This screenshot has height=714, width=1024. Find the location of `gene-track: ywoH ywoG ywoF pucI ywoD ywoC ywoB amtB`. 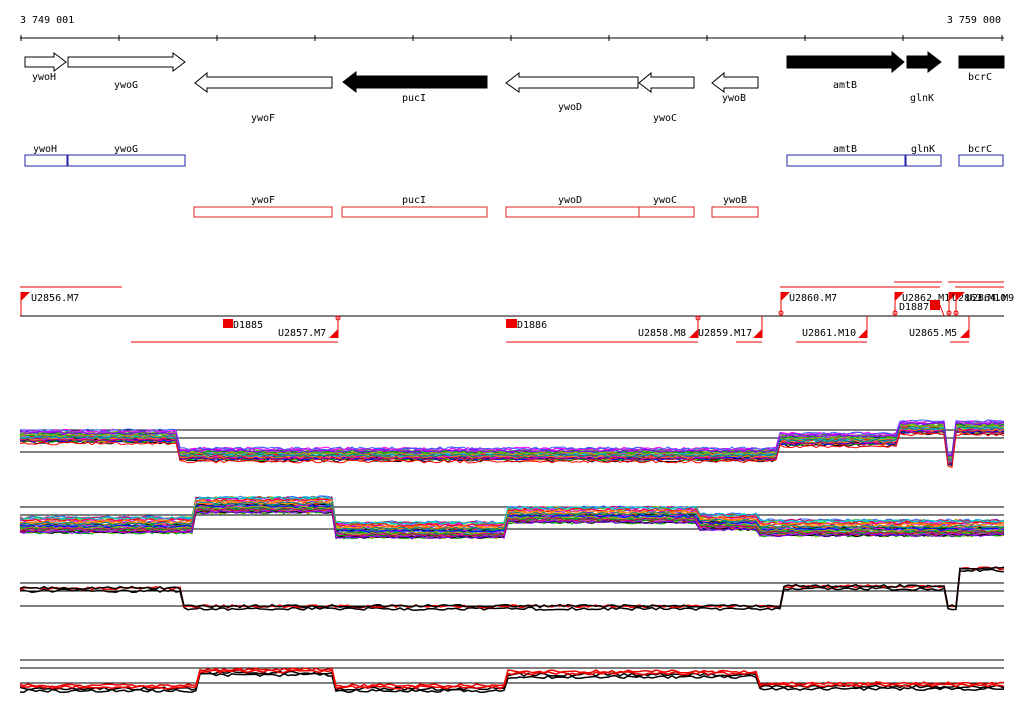

gene-track: ywoH ywoG ywoF pucI ywoD ywoC ywoB amtB is located at coordinates (514, 87).